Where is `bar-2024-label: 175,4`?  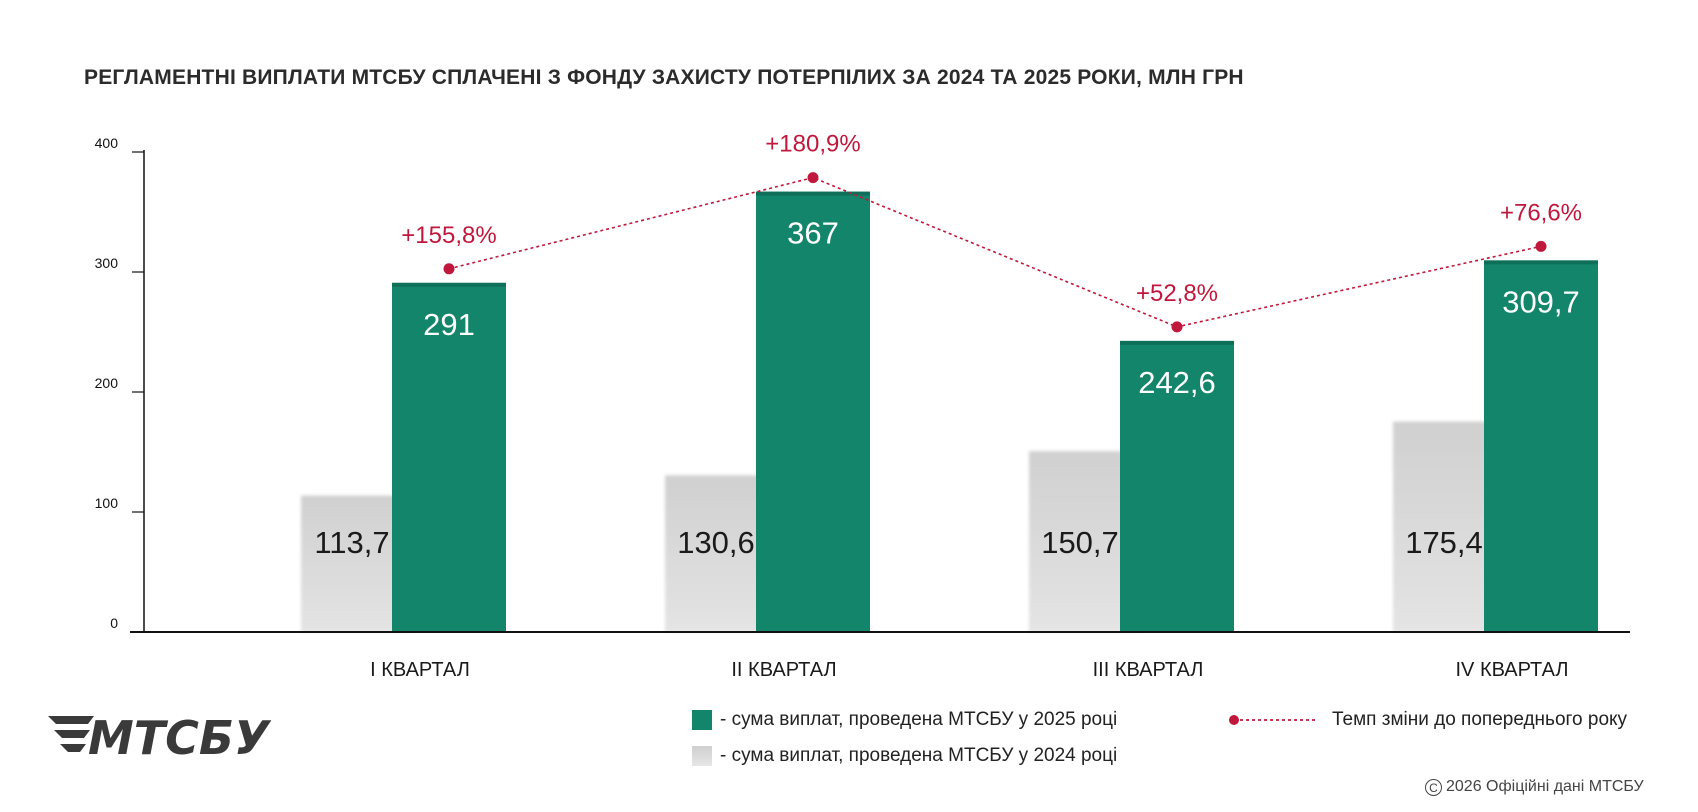
bar-2024-label: 175,4 is located at coordinates (1444, 542).